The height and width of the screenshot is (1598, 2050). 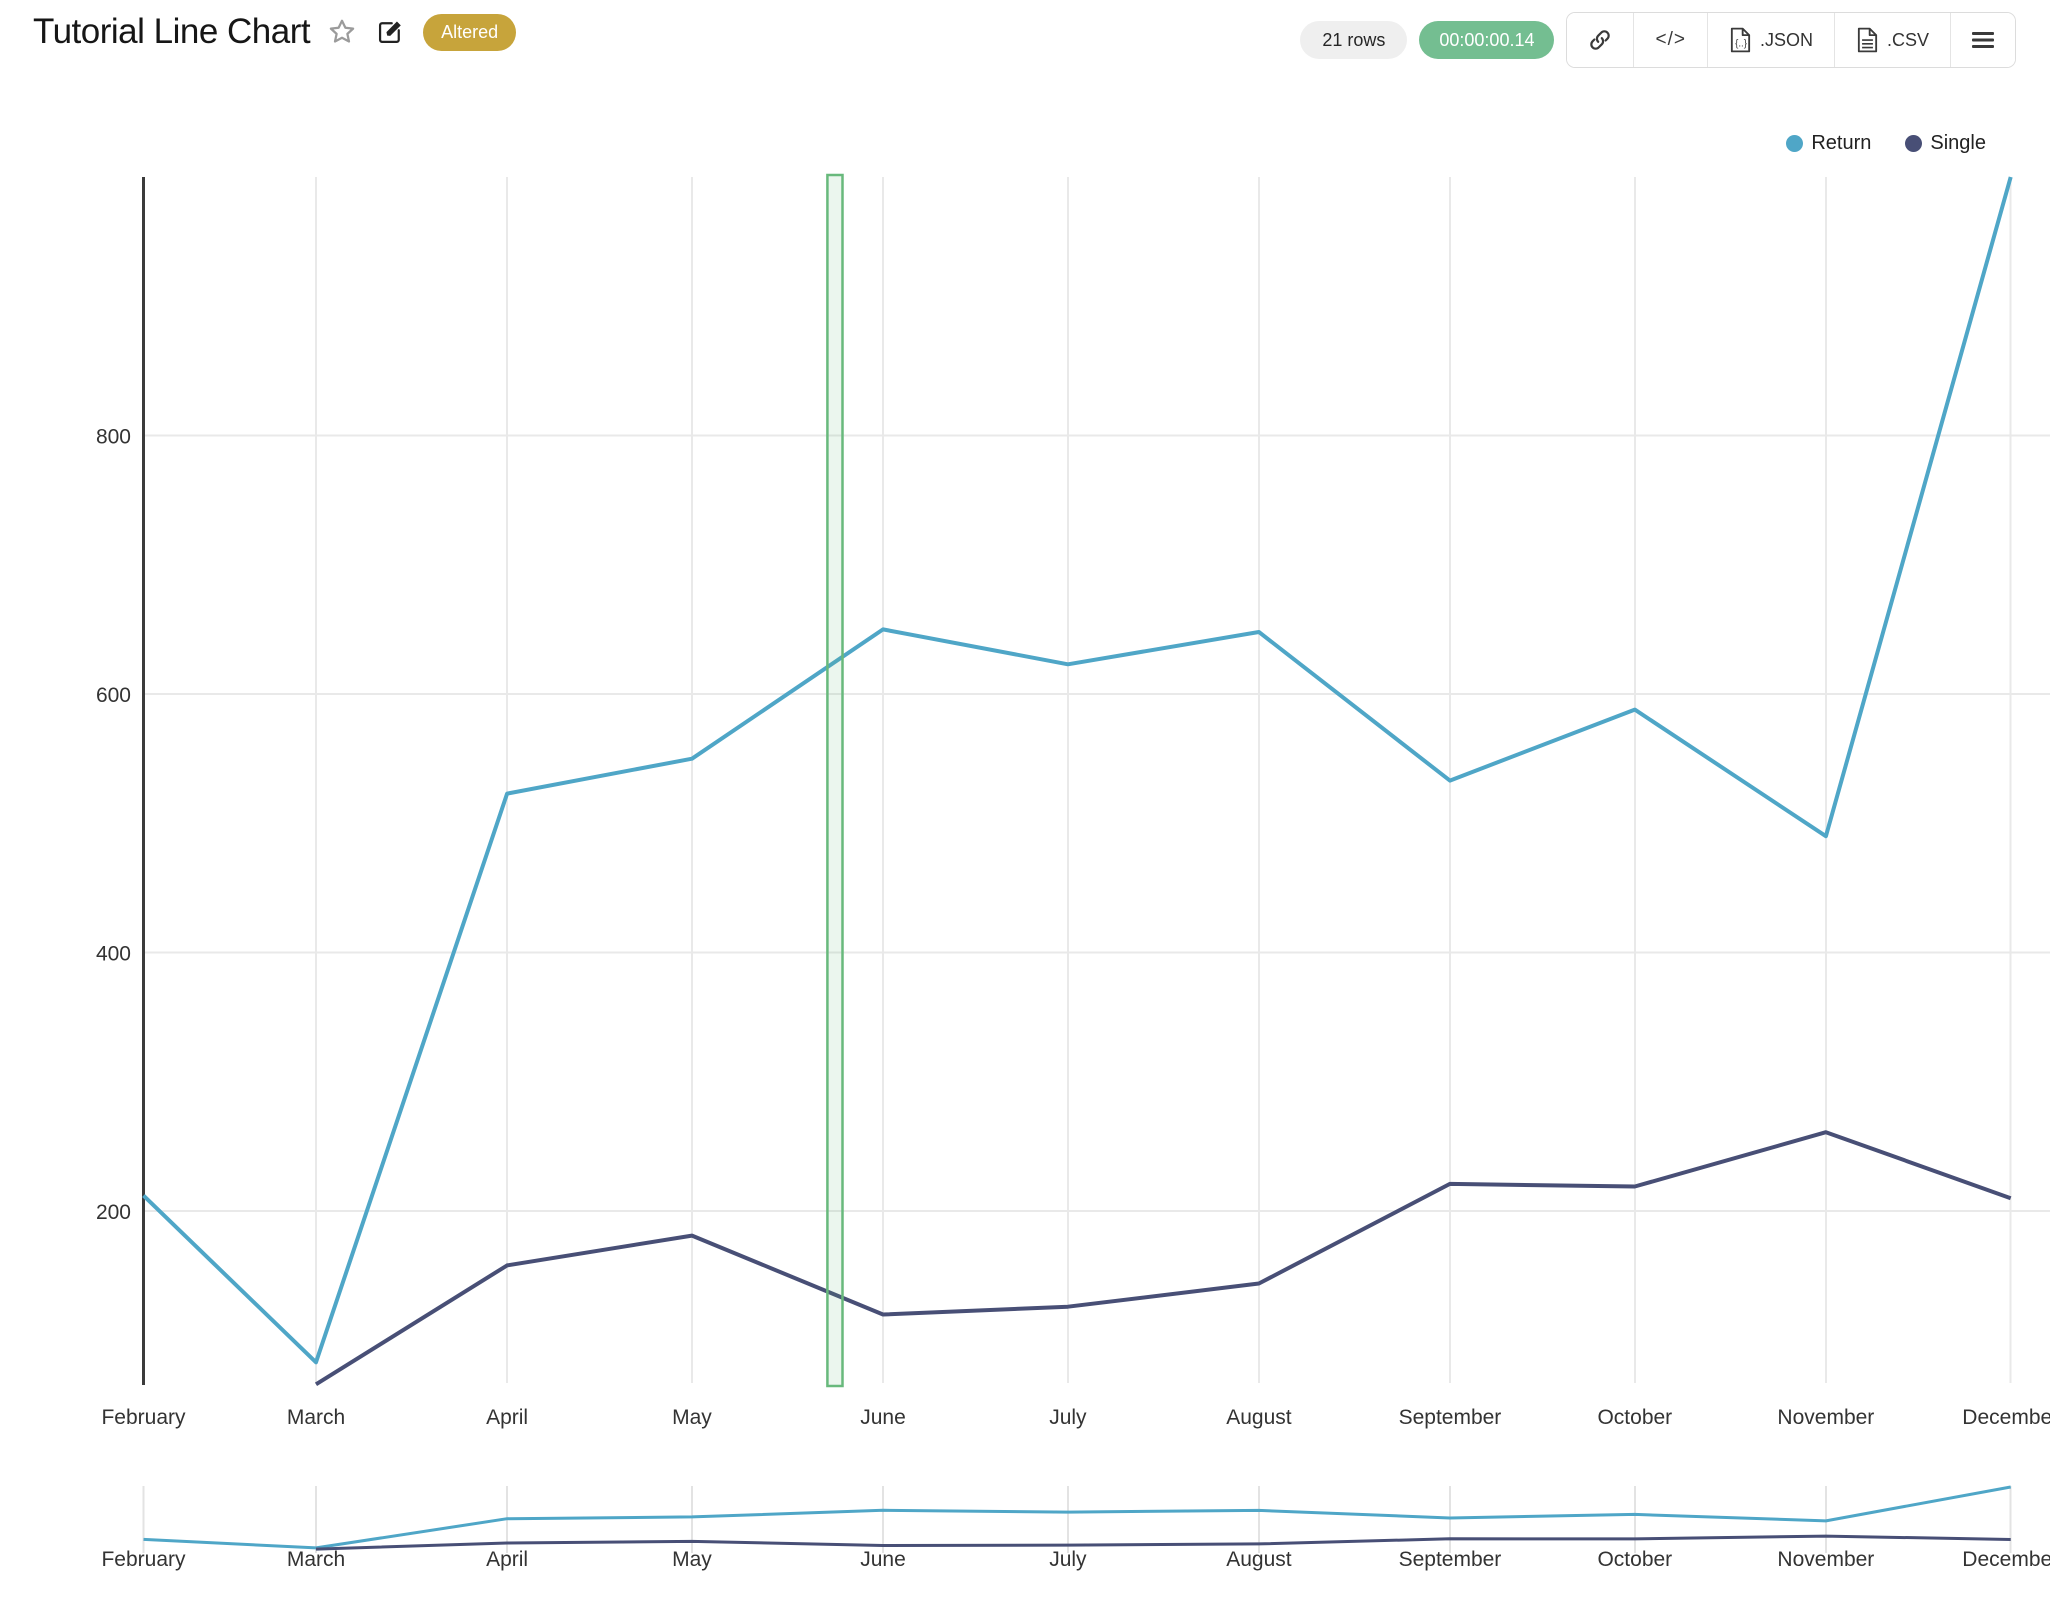 I want to click on x-tick-label: May, so click(x=692, y=1417).